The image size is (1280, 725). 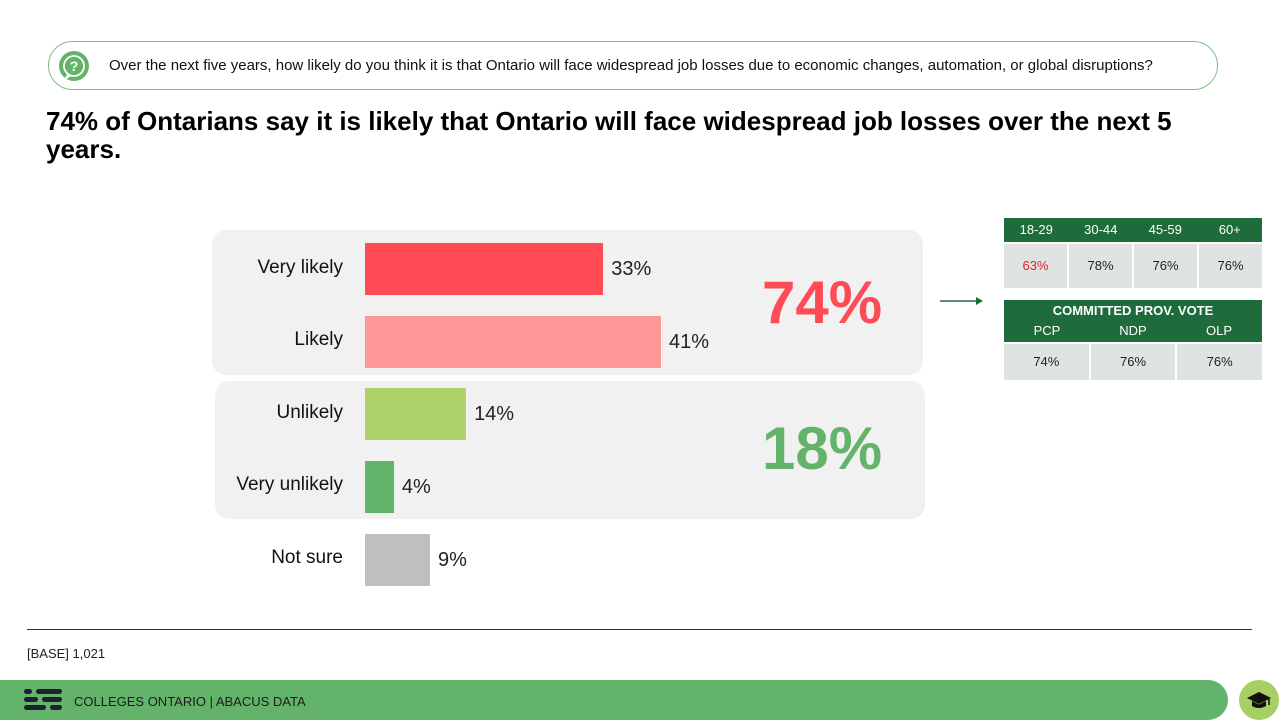 What do you see at coordinates (452, 560) in the screenshot?
I see `value-label: 9%` at bounding box center [452, 560].